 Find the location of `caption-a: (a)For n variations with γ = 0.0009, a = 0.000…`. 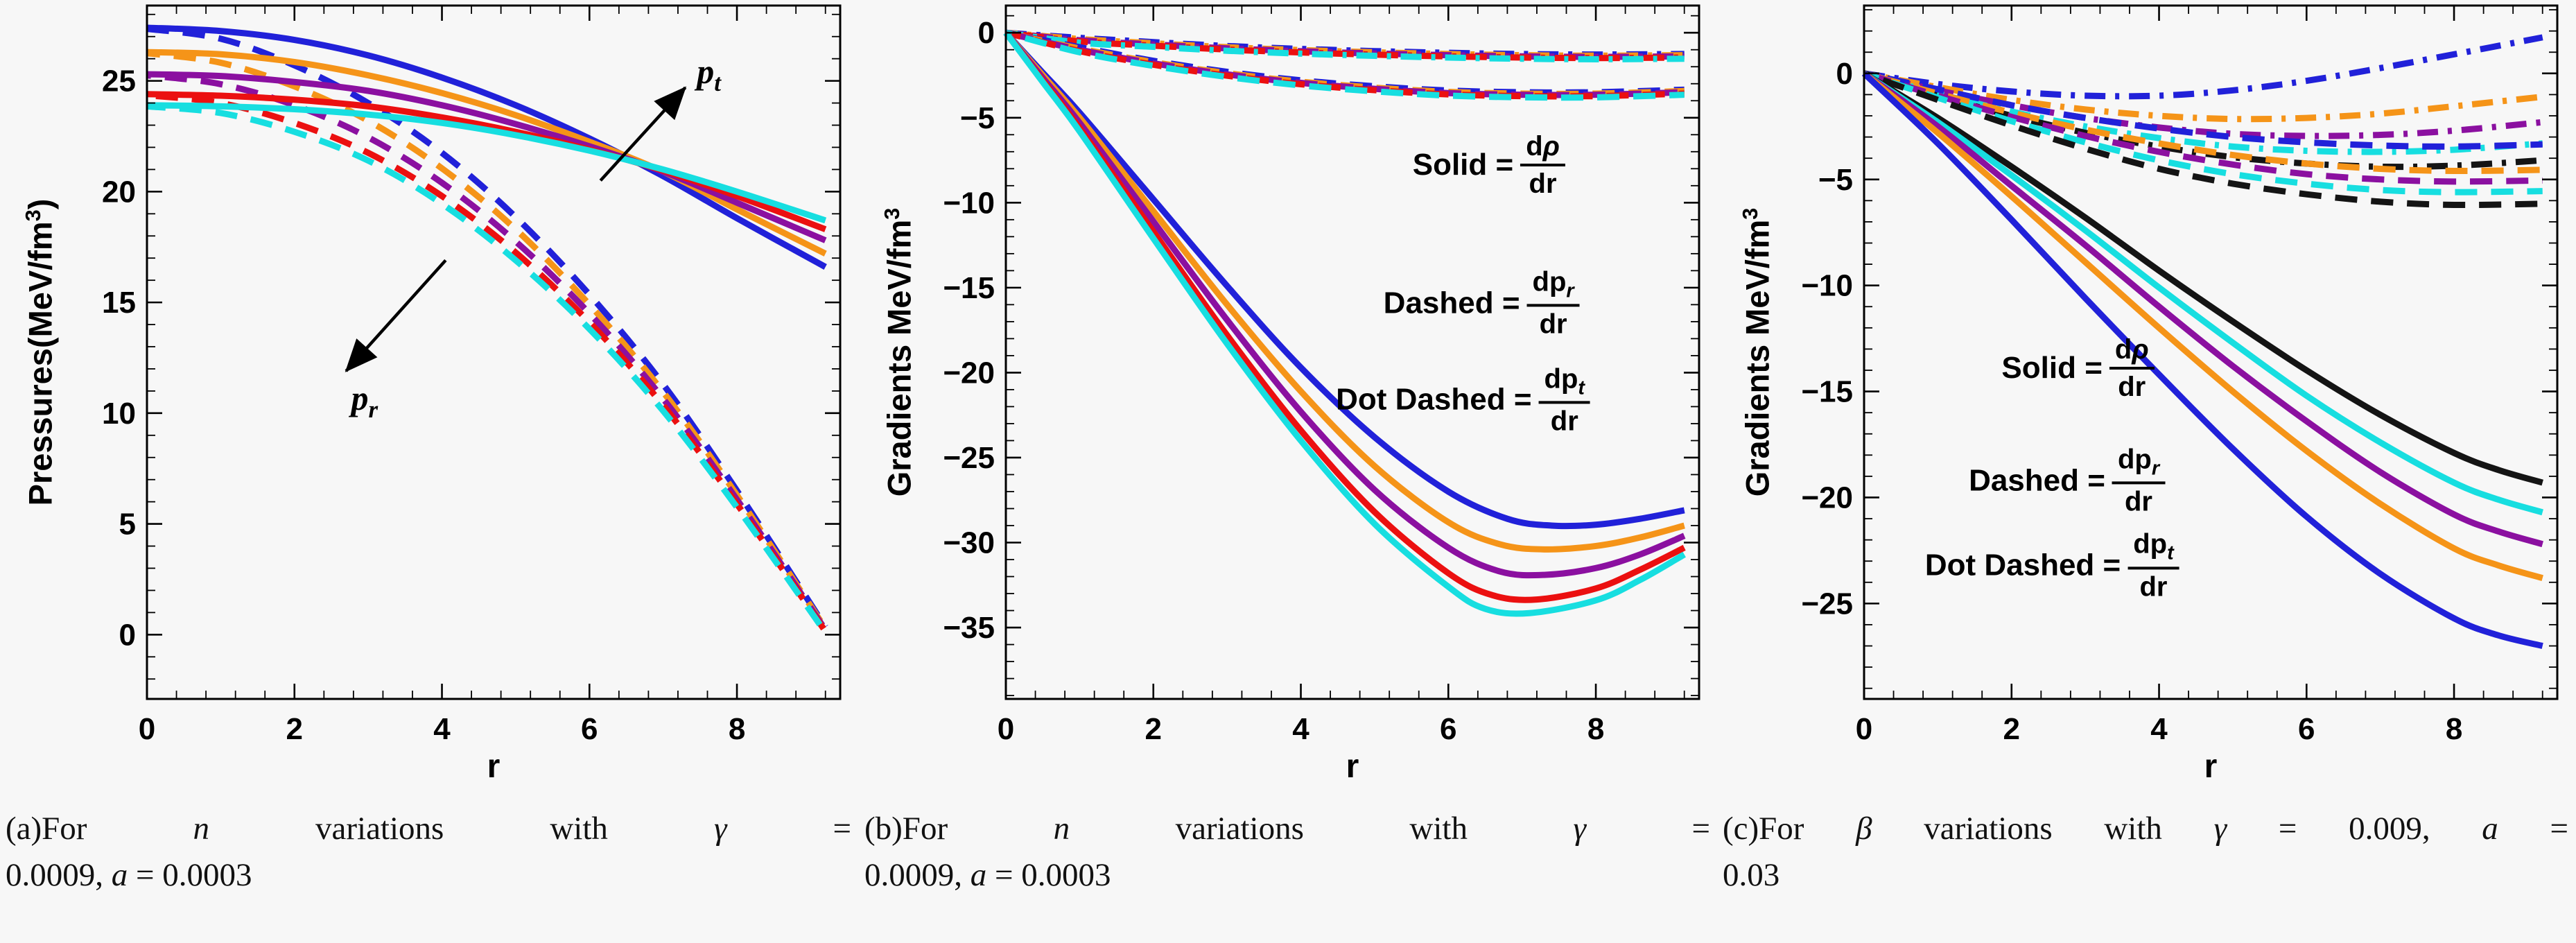

caption-a: (a)For n variations with γ = 0.0009, a = 0.000… is located at coordinates (428, 852).